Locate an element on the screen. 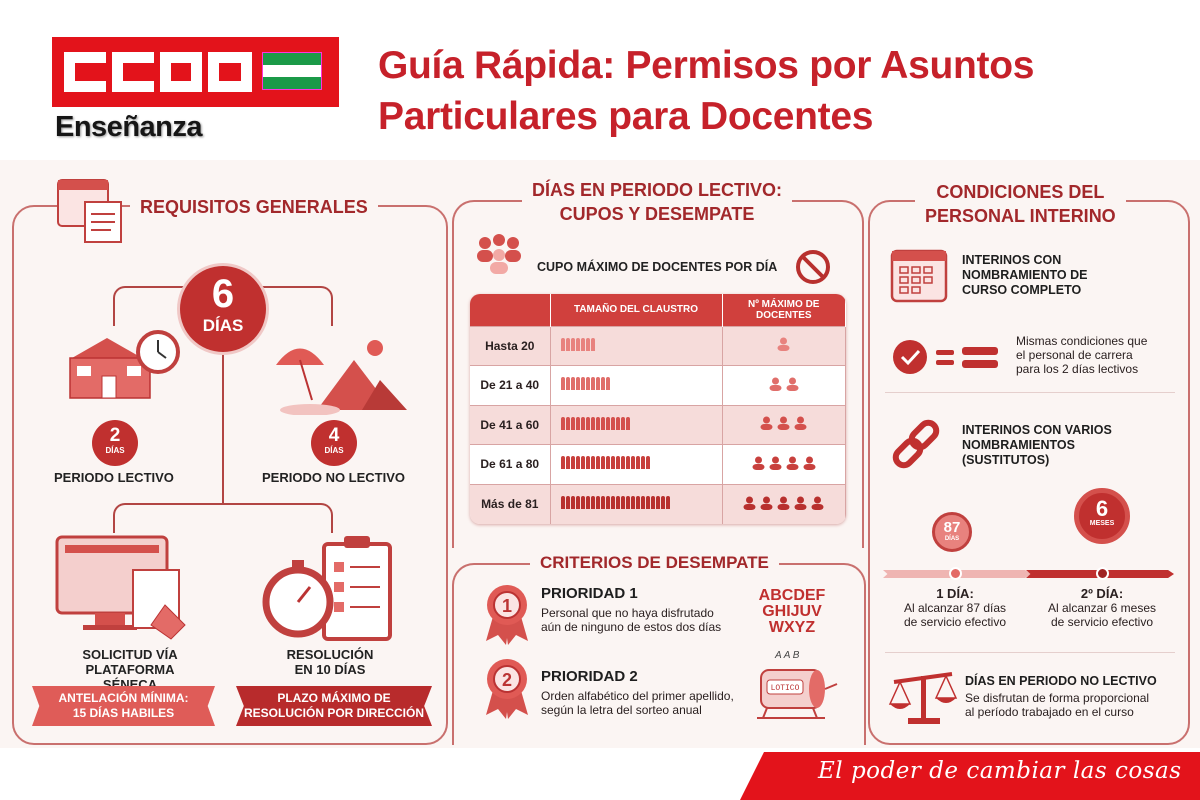 The height and width of the screenshot is (800, 1200). text-line: para los 2 días lectivos is located at coordinates (1077, 369).